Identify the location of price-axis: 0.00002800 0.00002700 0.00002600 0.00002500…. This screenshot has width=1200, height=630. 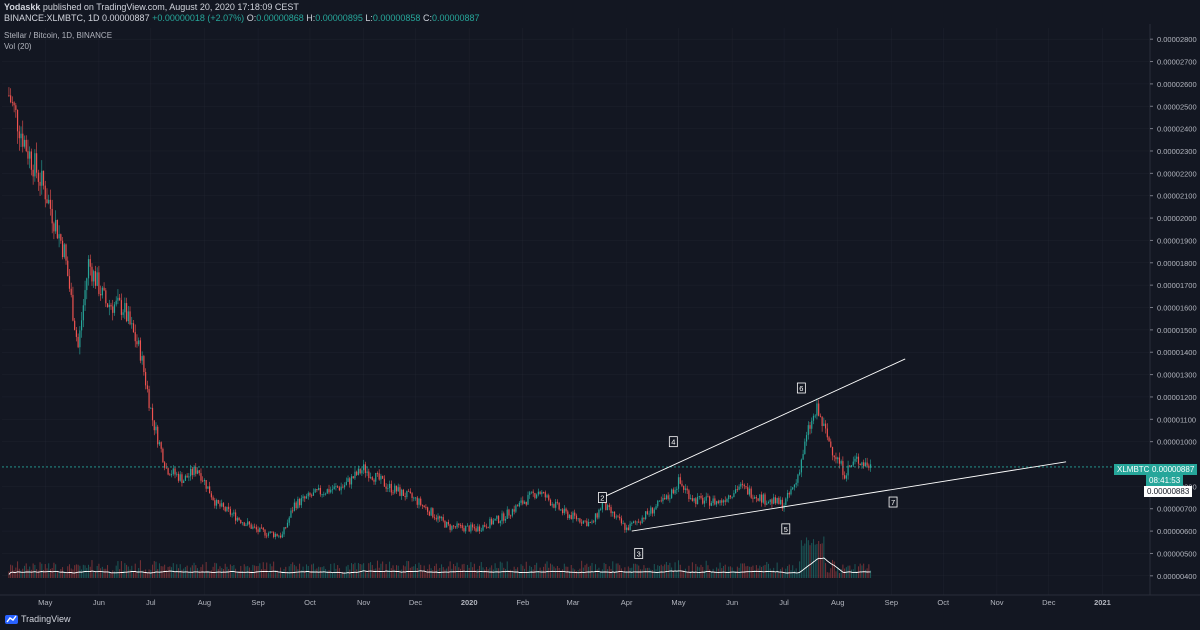
(1173, 309).